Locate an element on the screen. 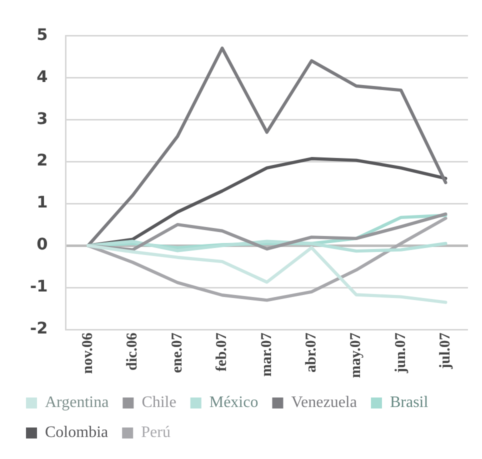 Image resolution: width=482 pixels, height=459 pixels. y-tick-label: 2 is located at coordinates (42, 160).